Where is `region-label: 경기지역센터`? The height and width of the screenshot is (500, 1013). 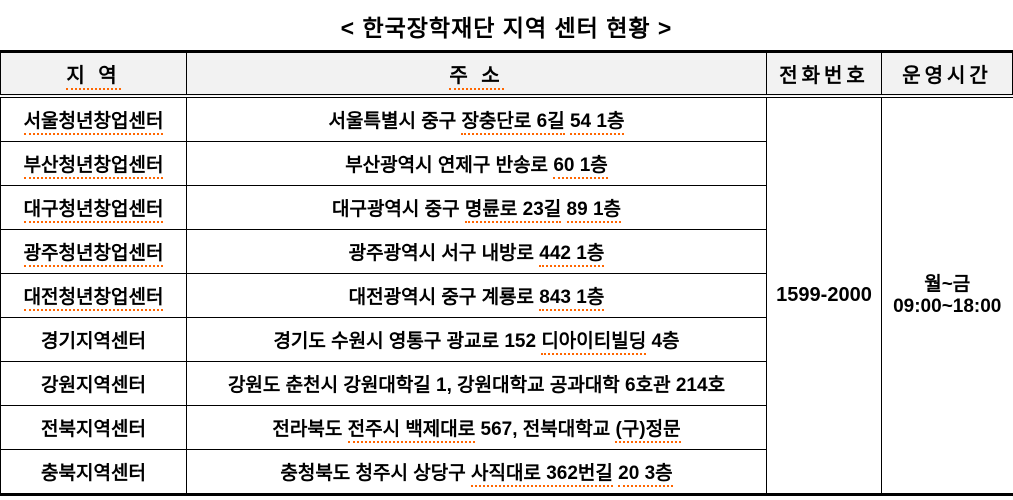
region-label: 경기지역센터 is located at coordinates (93, 341).